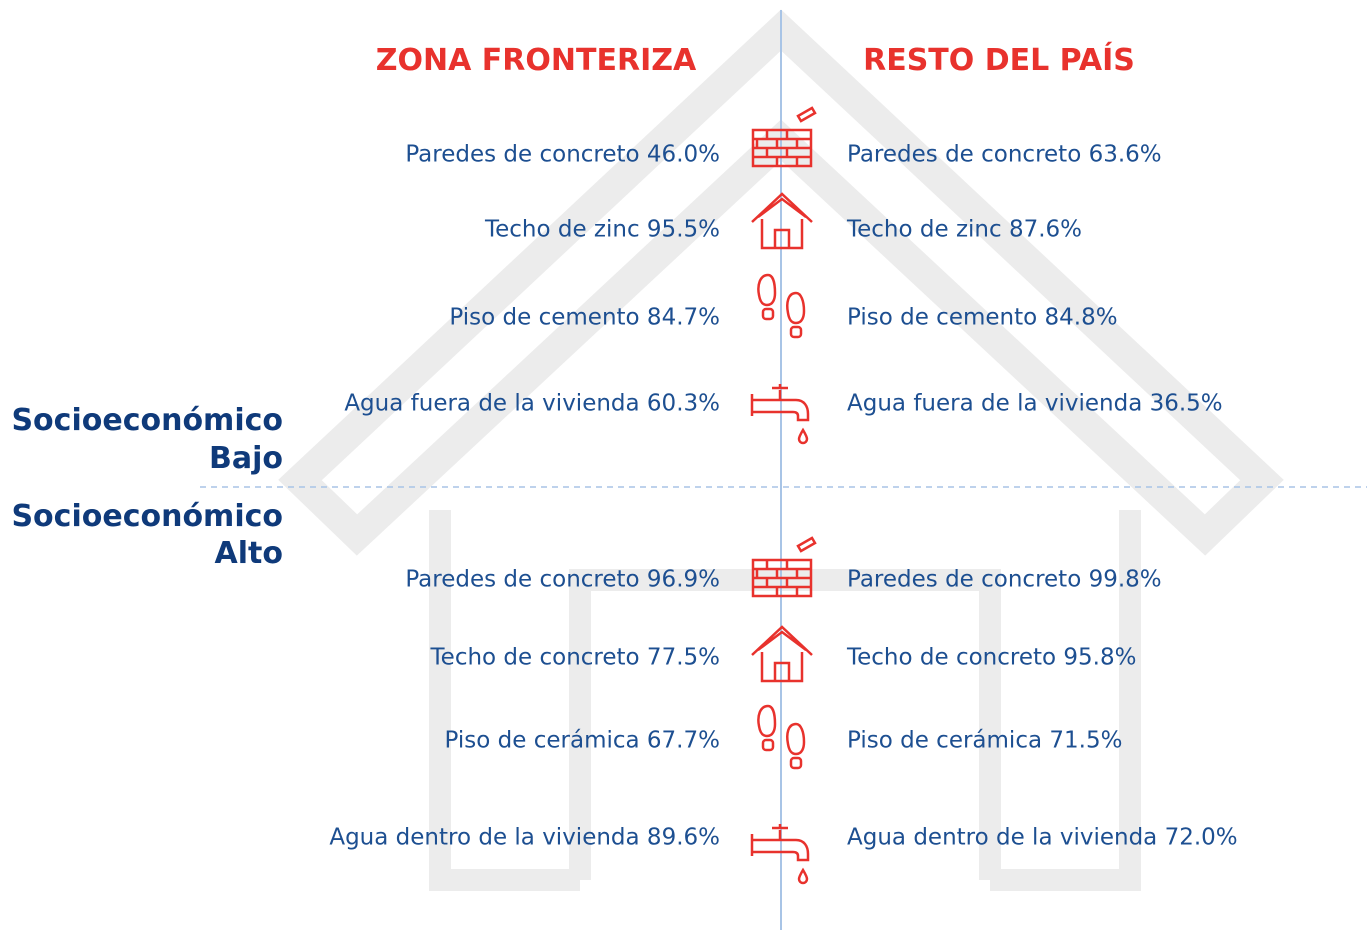 Image resolution: width=1367 pixels, height=930 pixels. What do you see at coordinates (991, 658) in the screenshot?
I see `right-stat: Techo de concreto 95.8%` at bounding box center [991, 658].